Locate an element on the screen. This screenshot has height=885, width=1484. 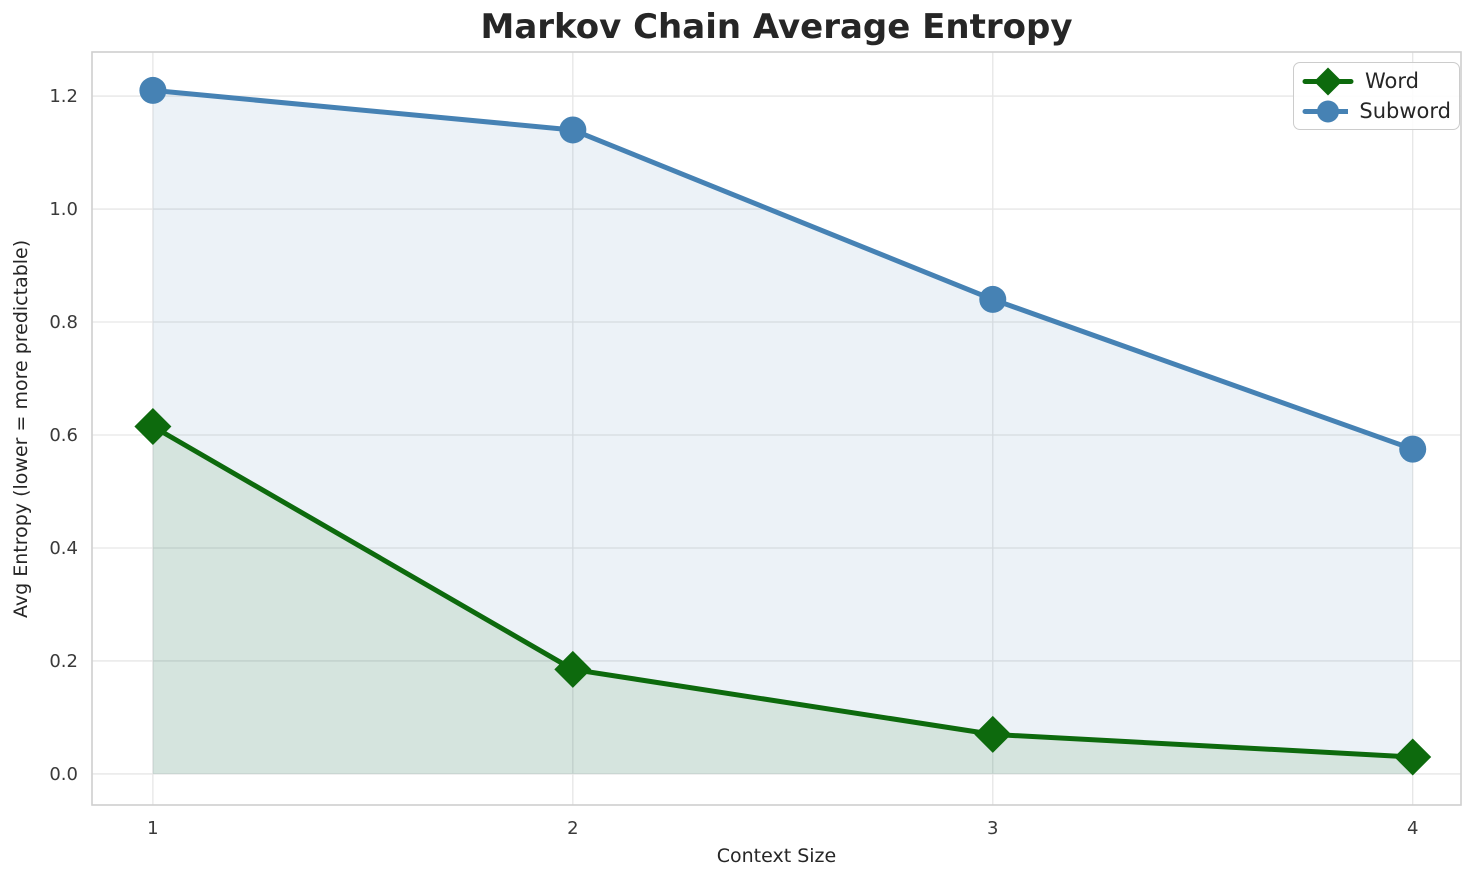
legend-label: Word is located at coordinates (1392, 80).